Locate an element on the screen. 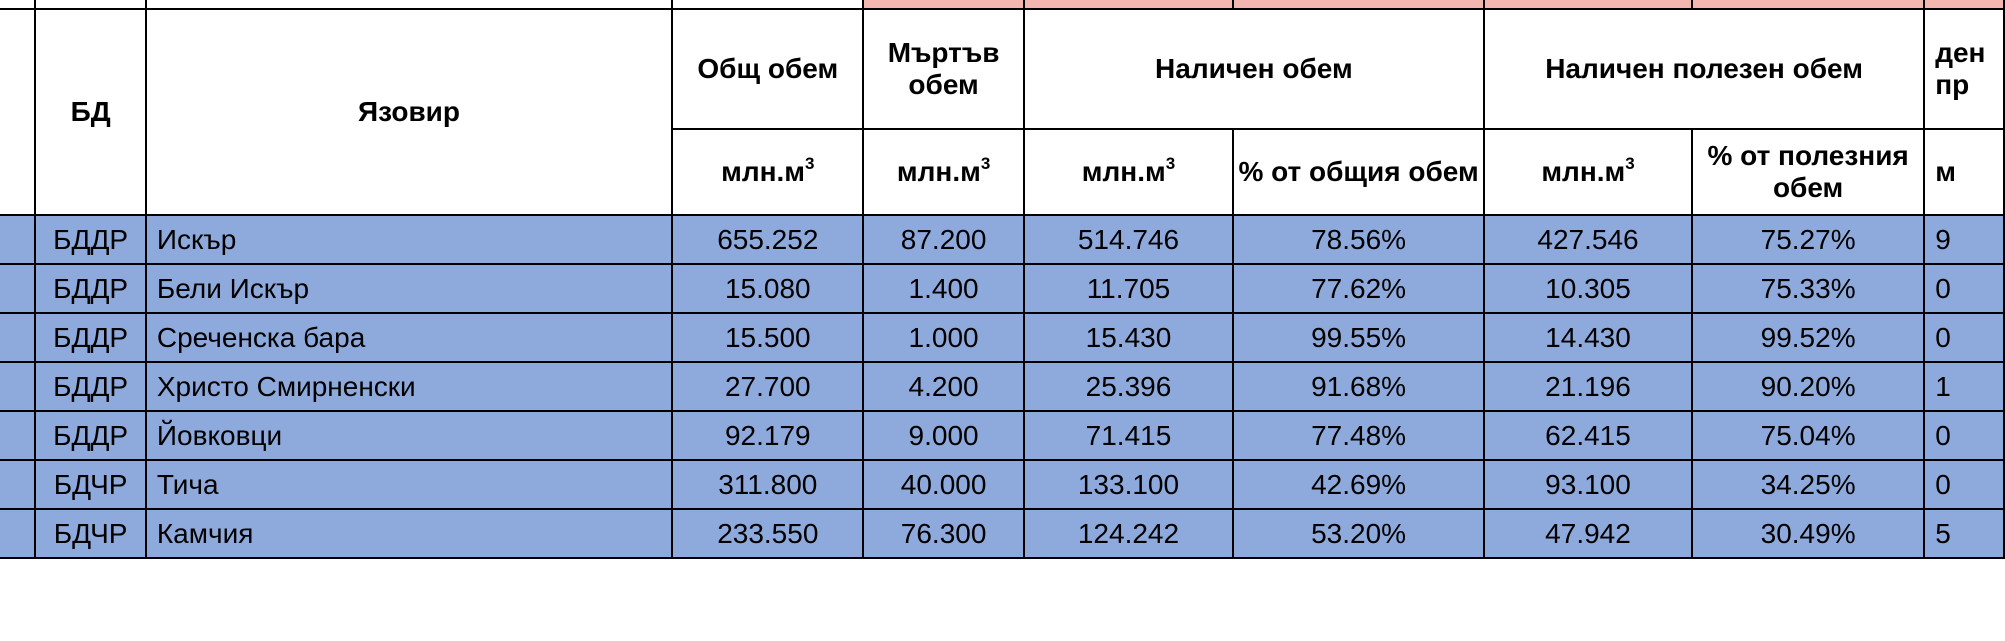 Image resolution: width=2005 pixels, height=641 pixels. cell-useful-pct: 30.49% is located at coordinates (1808, 533).